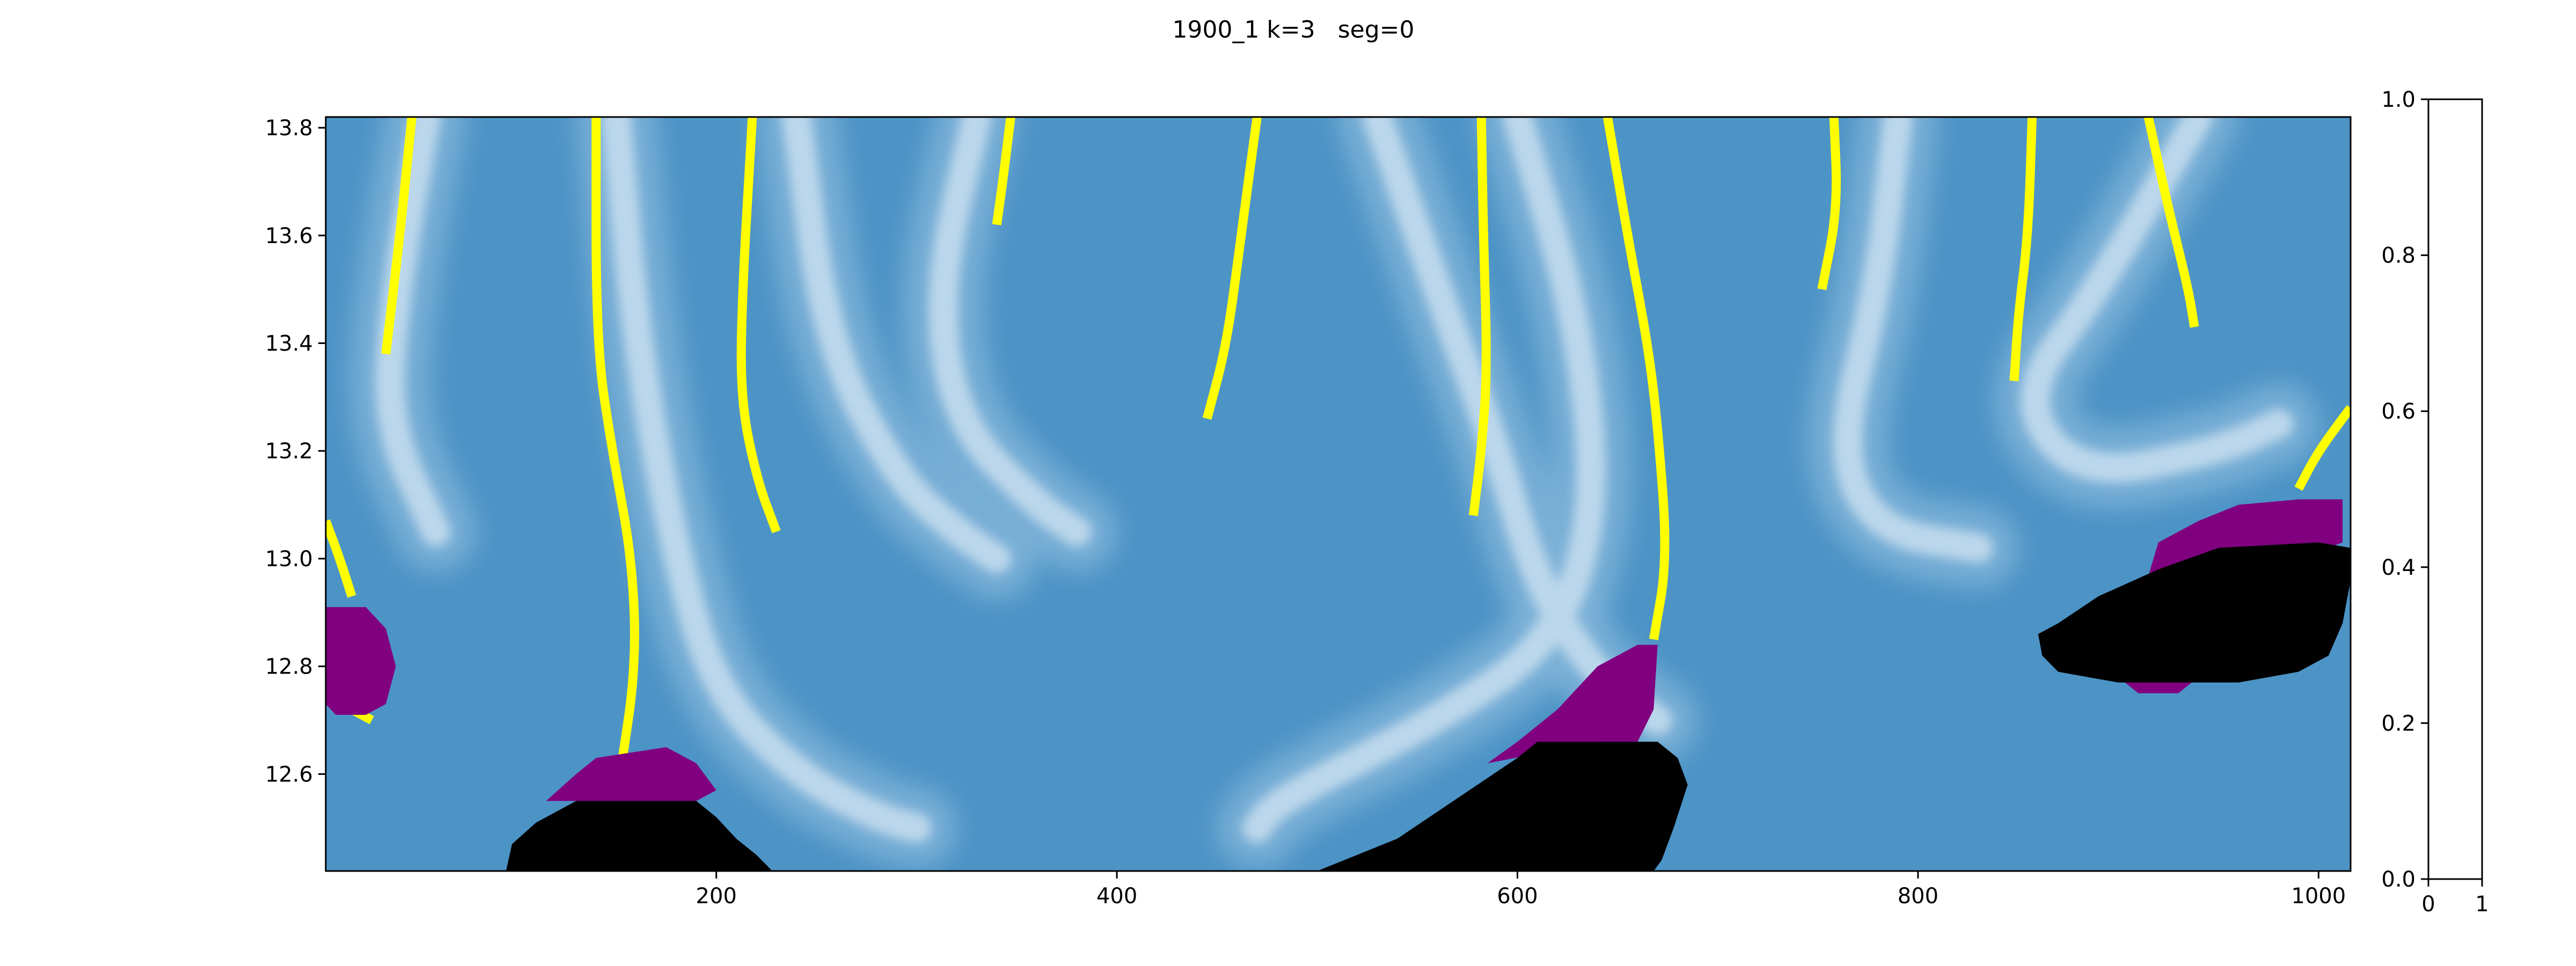  I want to click on purple-left, so click(361, 661).